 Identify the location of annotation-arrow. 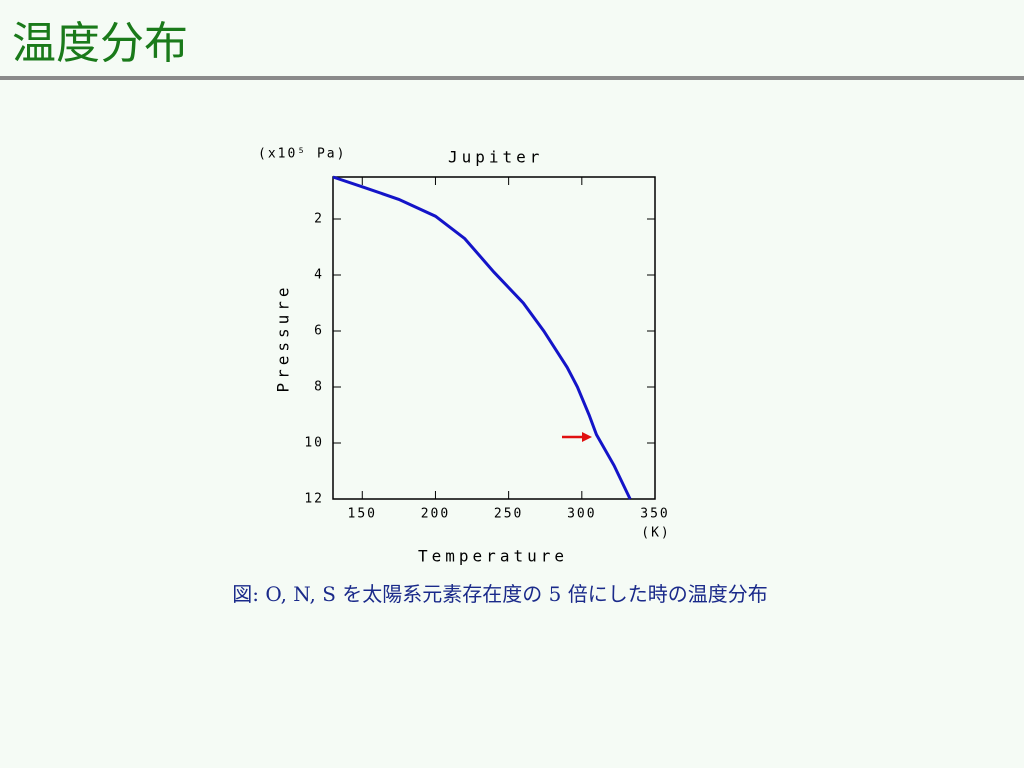
(577, 437).